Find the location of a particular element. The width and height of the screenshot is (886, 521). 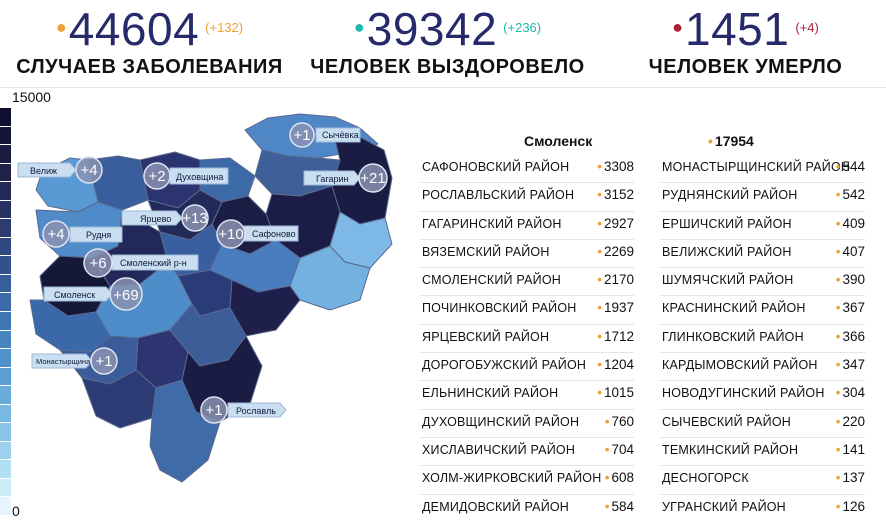

district-value: 760 is located at coordinates (619, 421).